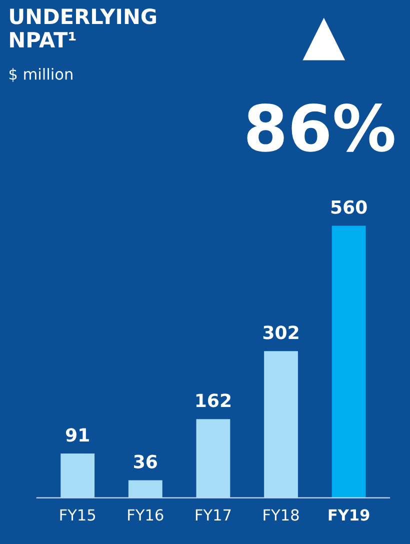 Image resolution: width=410 pixels, height=544 pixels. What do you see at coordinates (40, 75) in the screenshot?
I see `chart-subtitle: $ million` at bounding box center [40, 75].